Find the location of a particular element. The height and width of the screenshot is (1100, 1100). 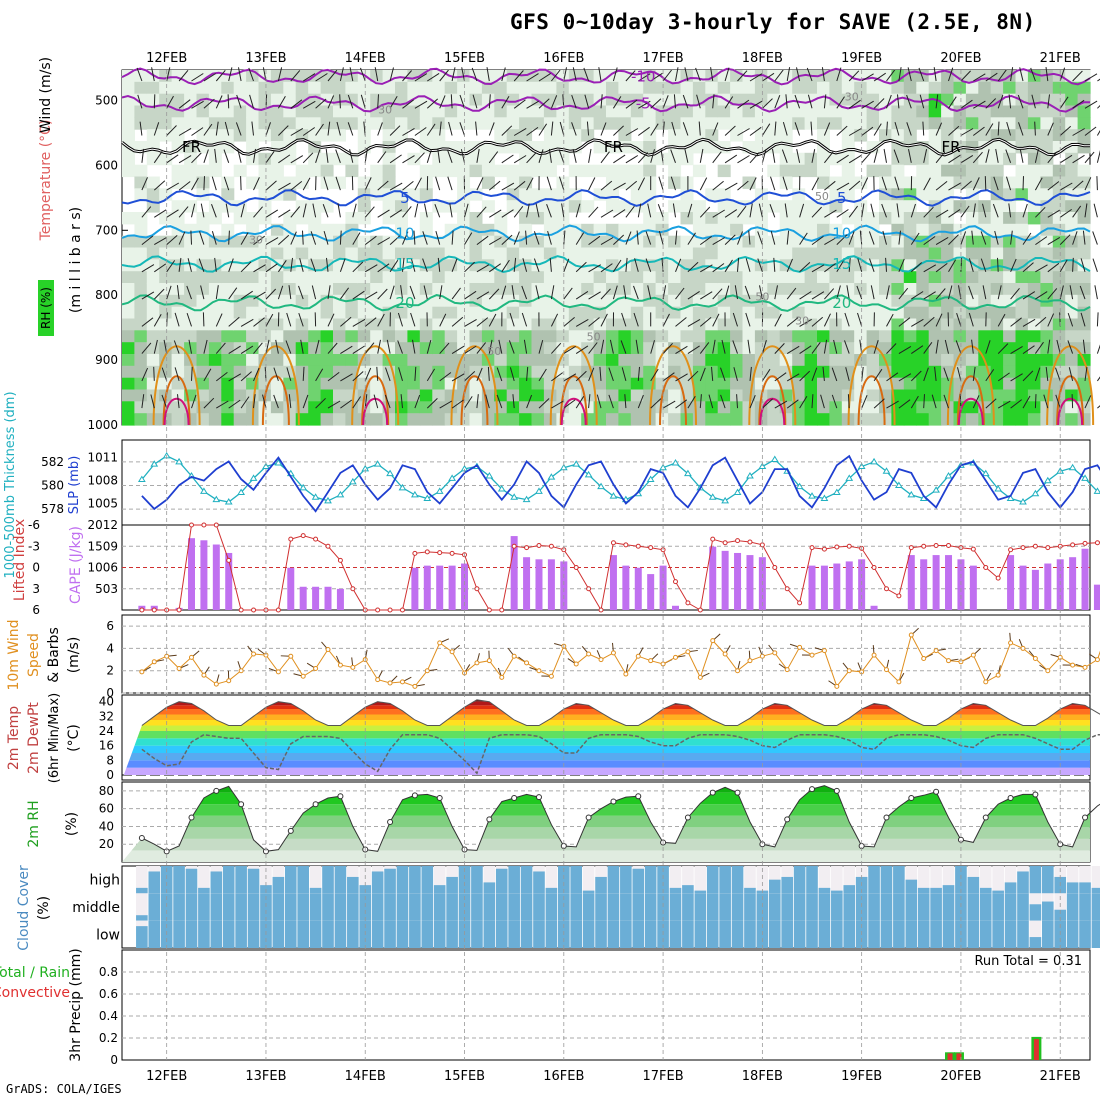

thickness-point is located at coordinates (514, 496).